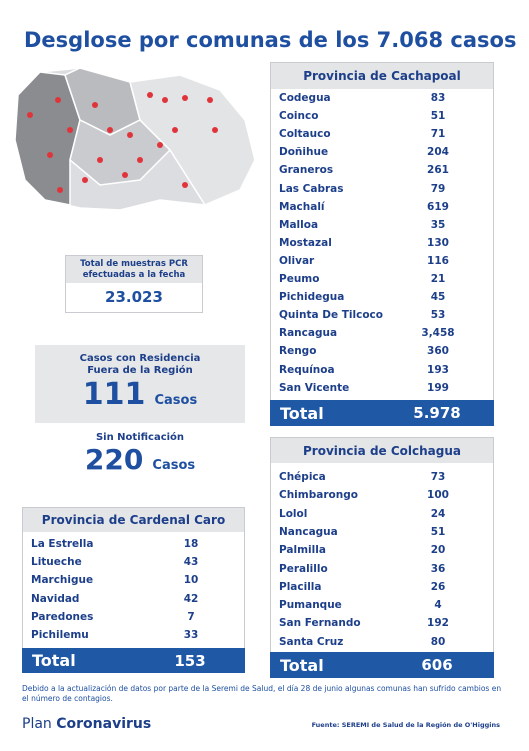 Image resolution: width=529 pixels, height=751 pixels. What do you see at coordinates (306, 170) in the screenshot?
I see `commune-name: Graneros` at bounding box center [306, 170].